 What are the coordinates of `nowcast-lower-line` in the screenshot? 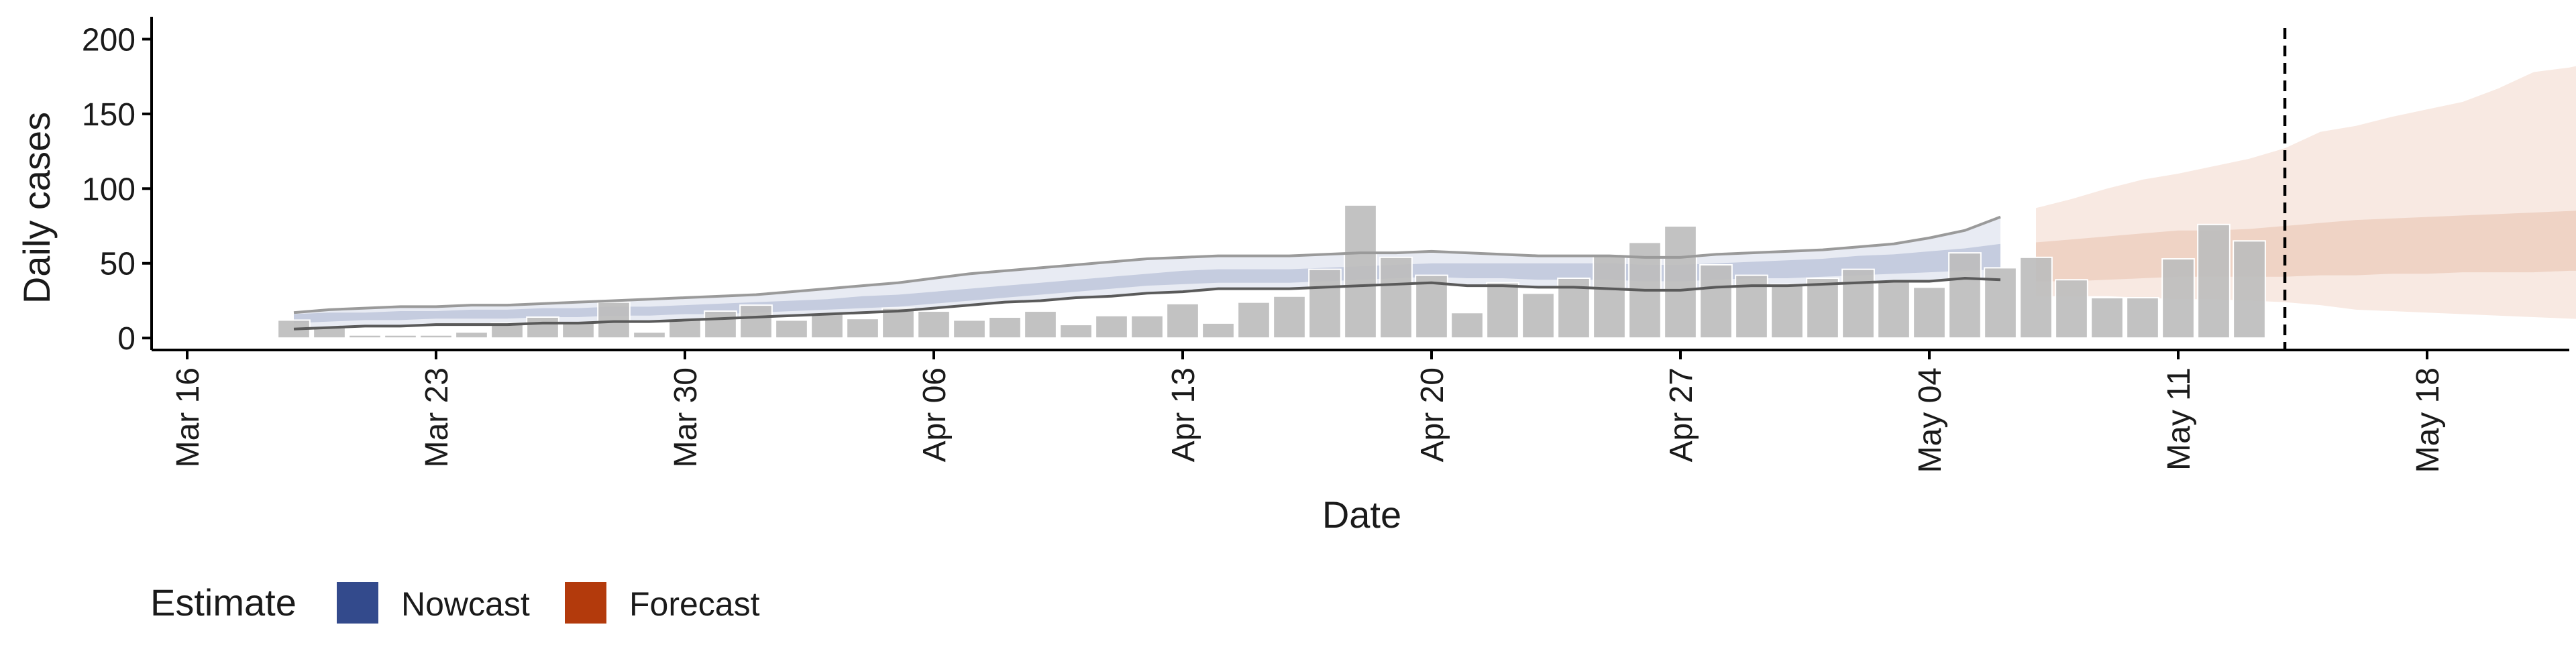 It's located at (1147, 304).